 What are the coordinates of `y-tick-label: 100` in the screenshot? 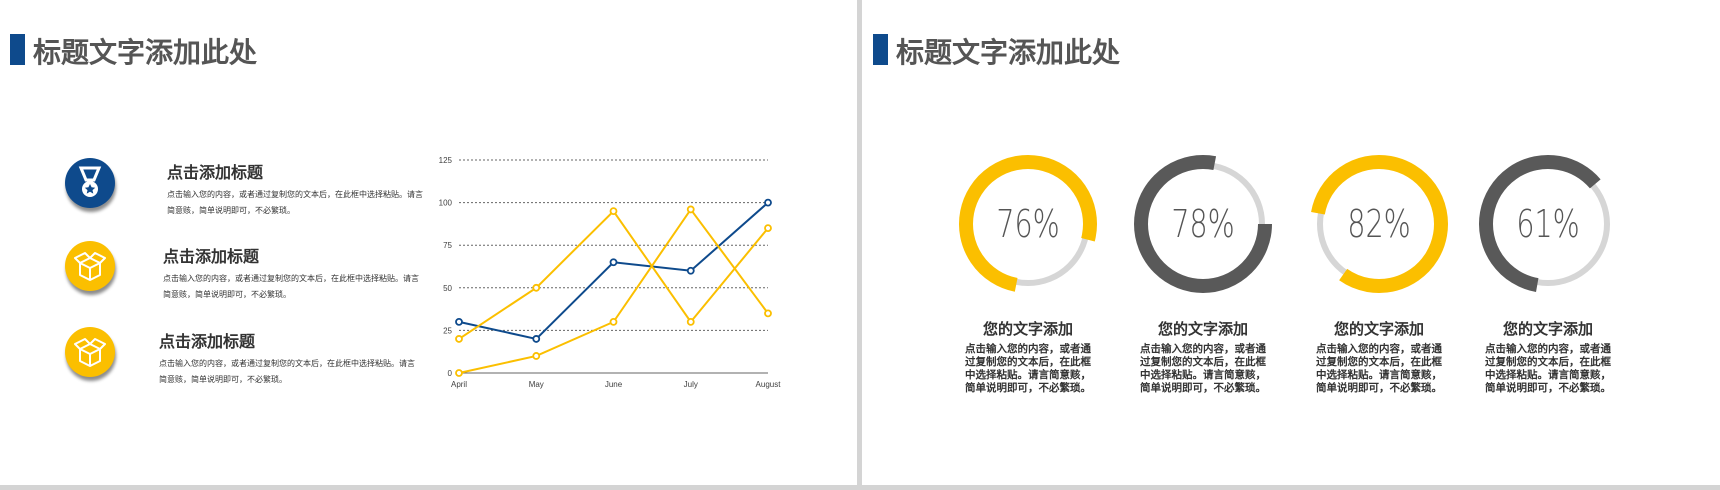 It's located at (446, 203).